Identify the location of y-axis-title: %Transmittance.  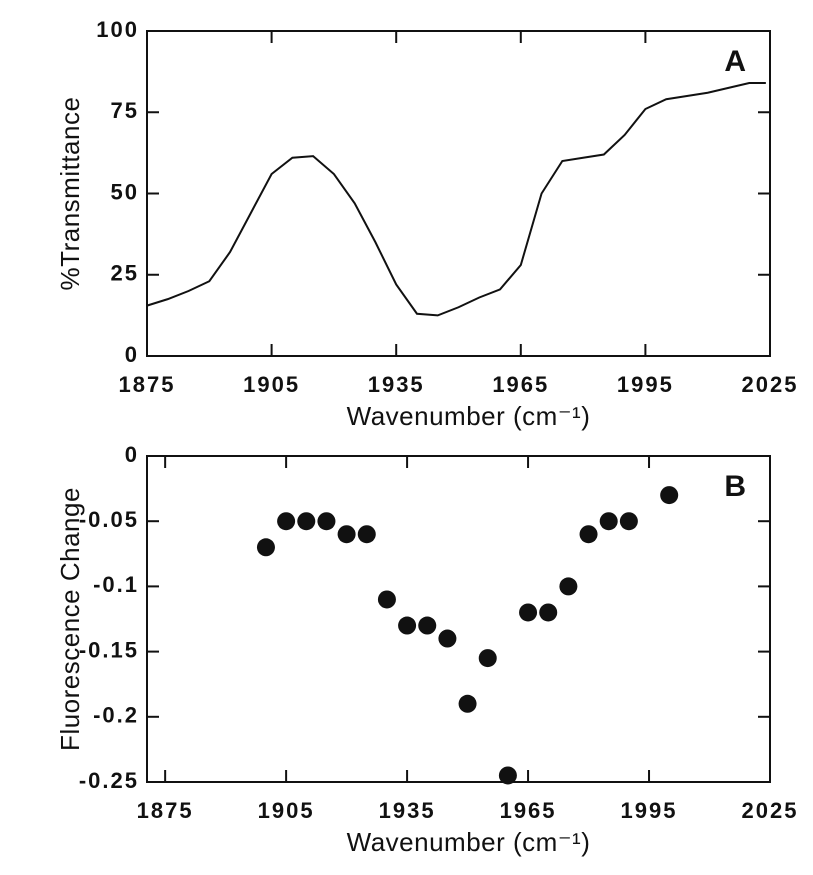
(70, 194).